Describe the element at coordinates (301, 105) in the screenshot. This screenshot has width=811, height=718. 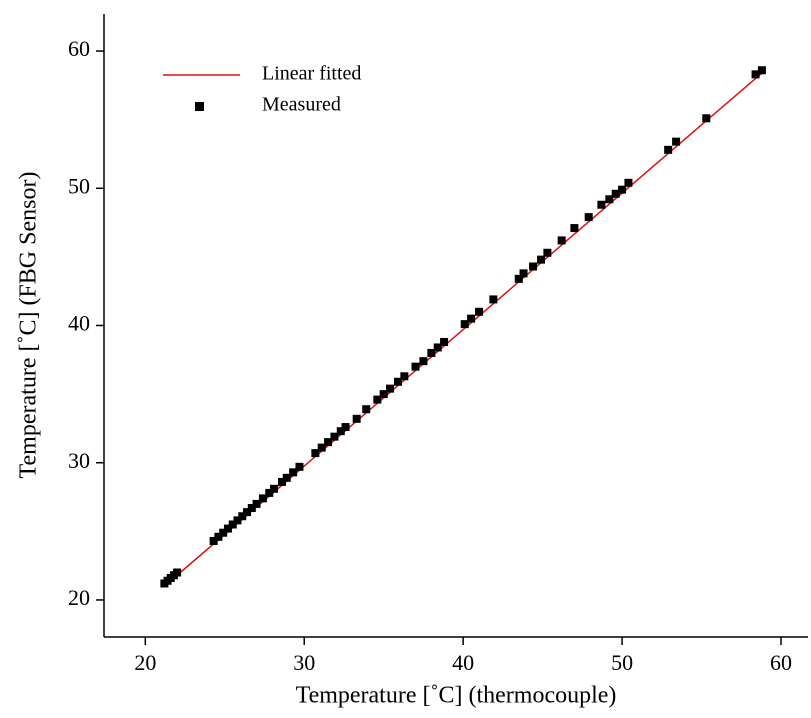
I see `legend-label: Measured` at that location.